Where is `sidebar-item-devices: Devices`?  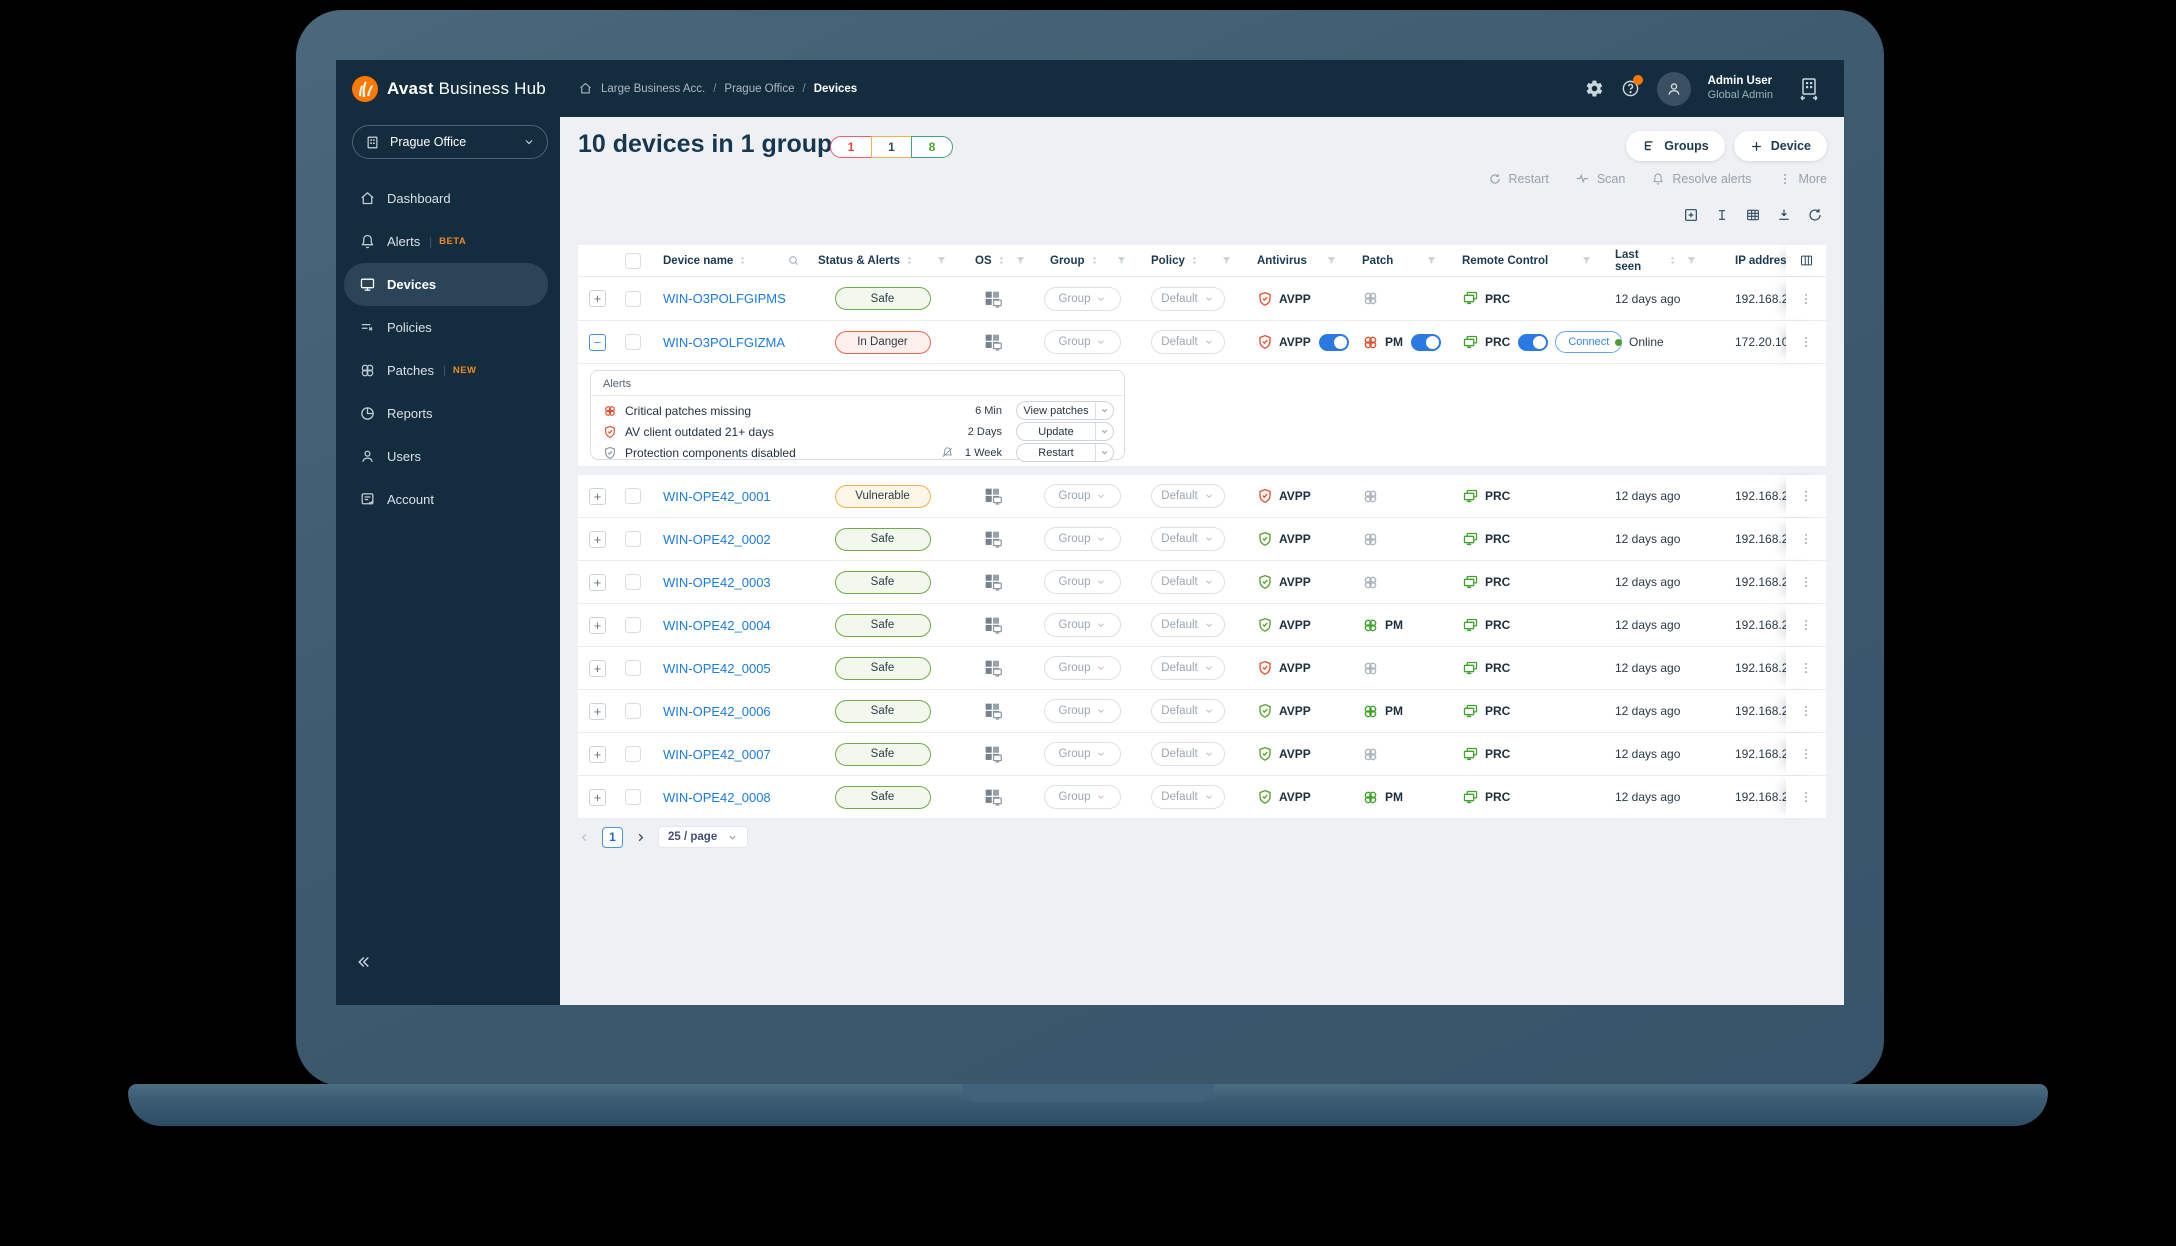 sidebar-item-devices: Devices is located at coordinates (446, 284).